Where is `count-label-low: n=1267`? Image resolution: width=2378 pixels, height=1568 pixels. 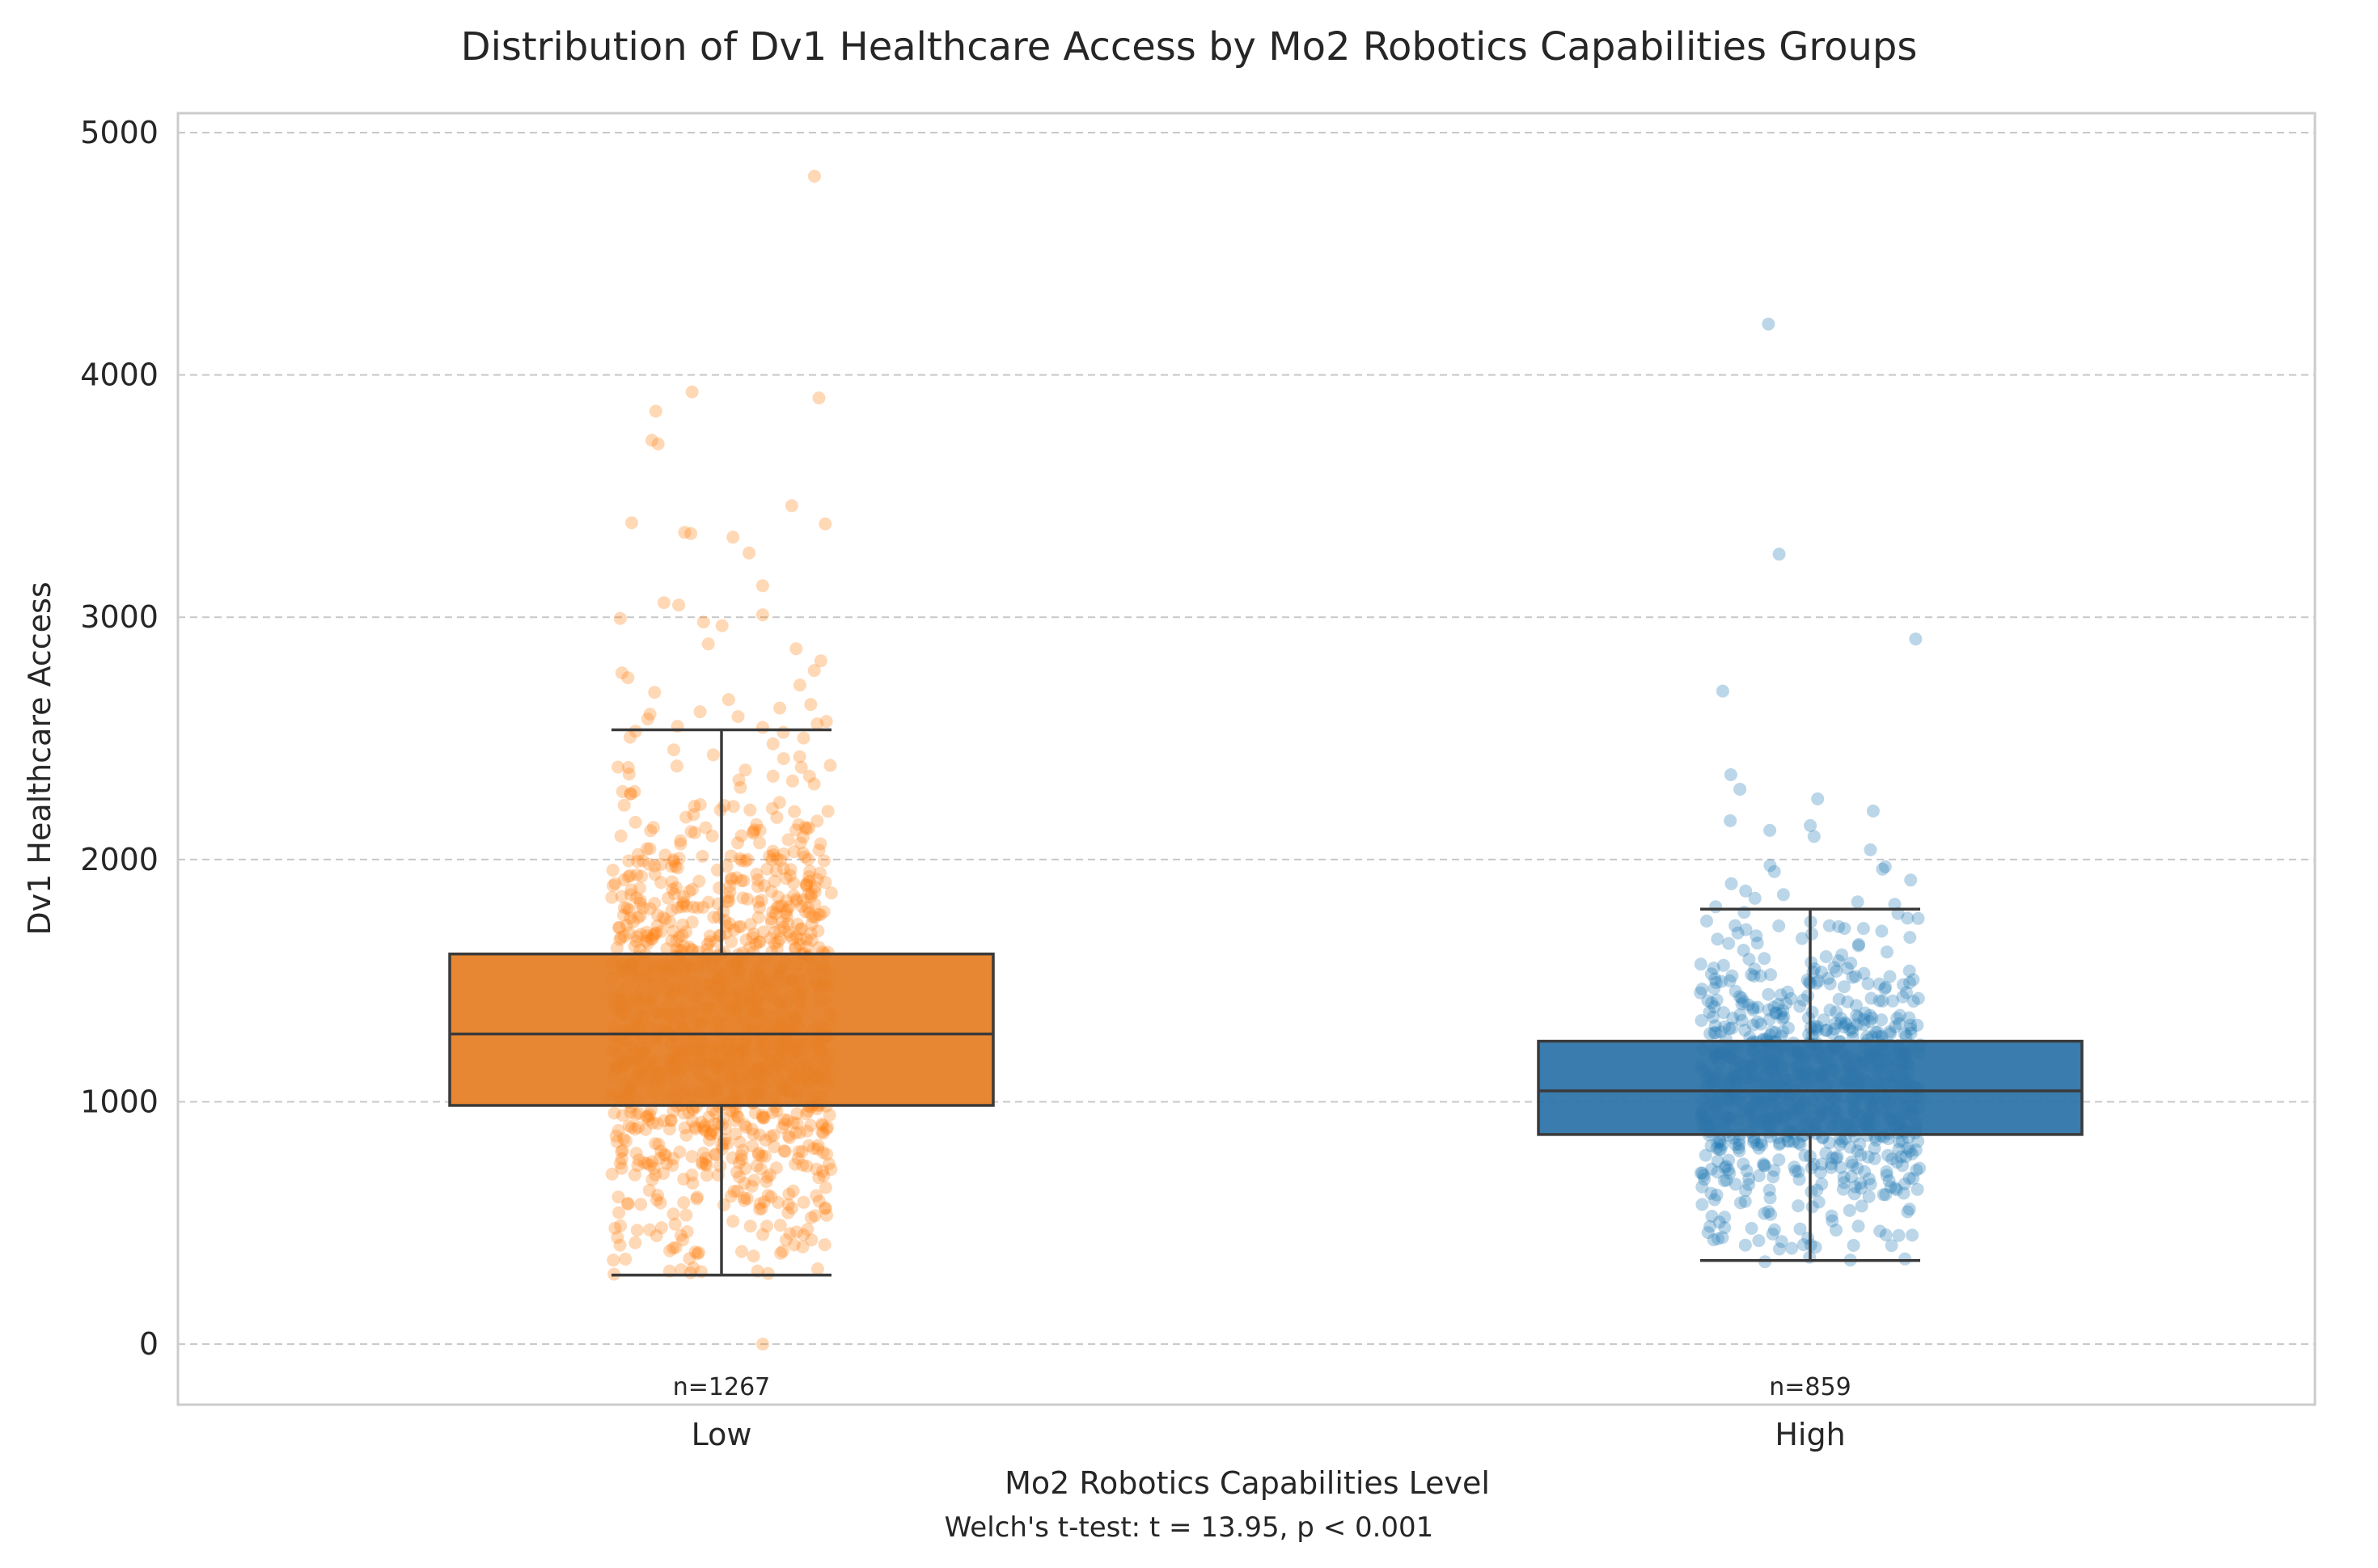 count-label-low: n=1267 is located at coordinates (722, 1387).